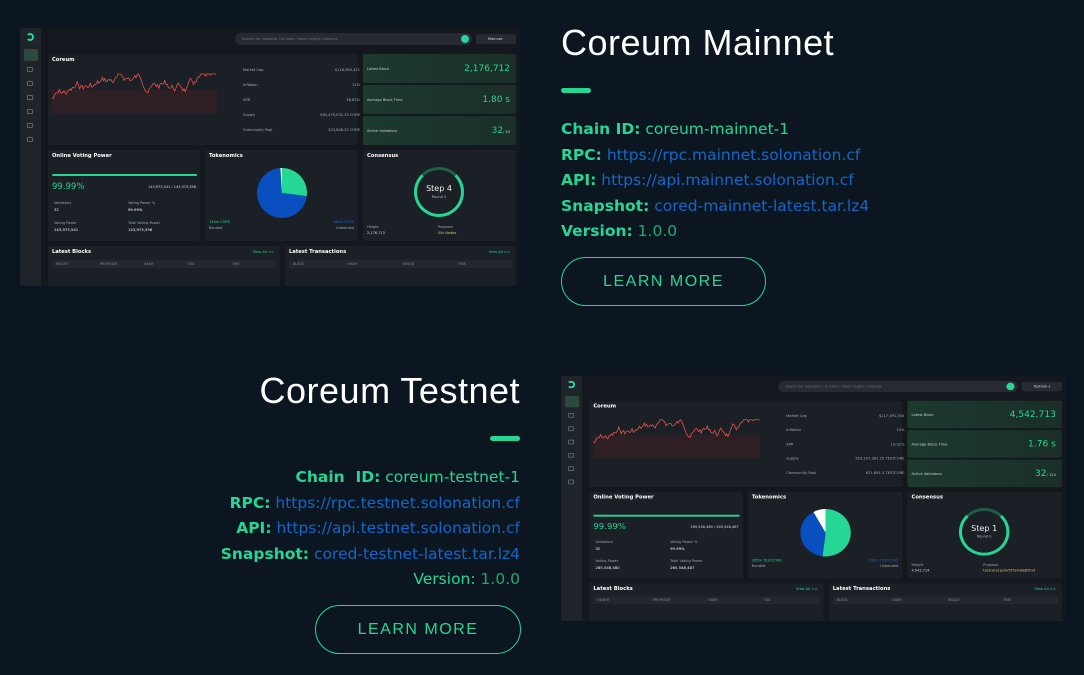  What do you see at coordinates (819, 521) in the screenshot?
I see `pie-slice-other` at bounding box center [819, 521].